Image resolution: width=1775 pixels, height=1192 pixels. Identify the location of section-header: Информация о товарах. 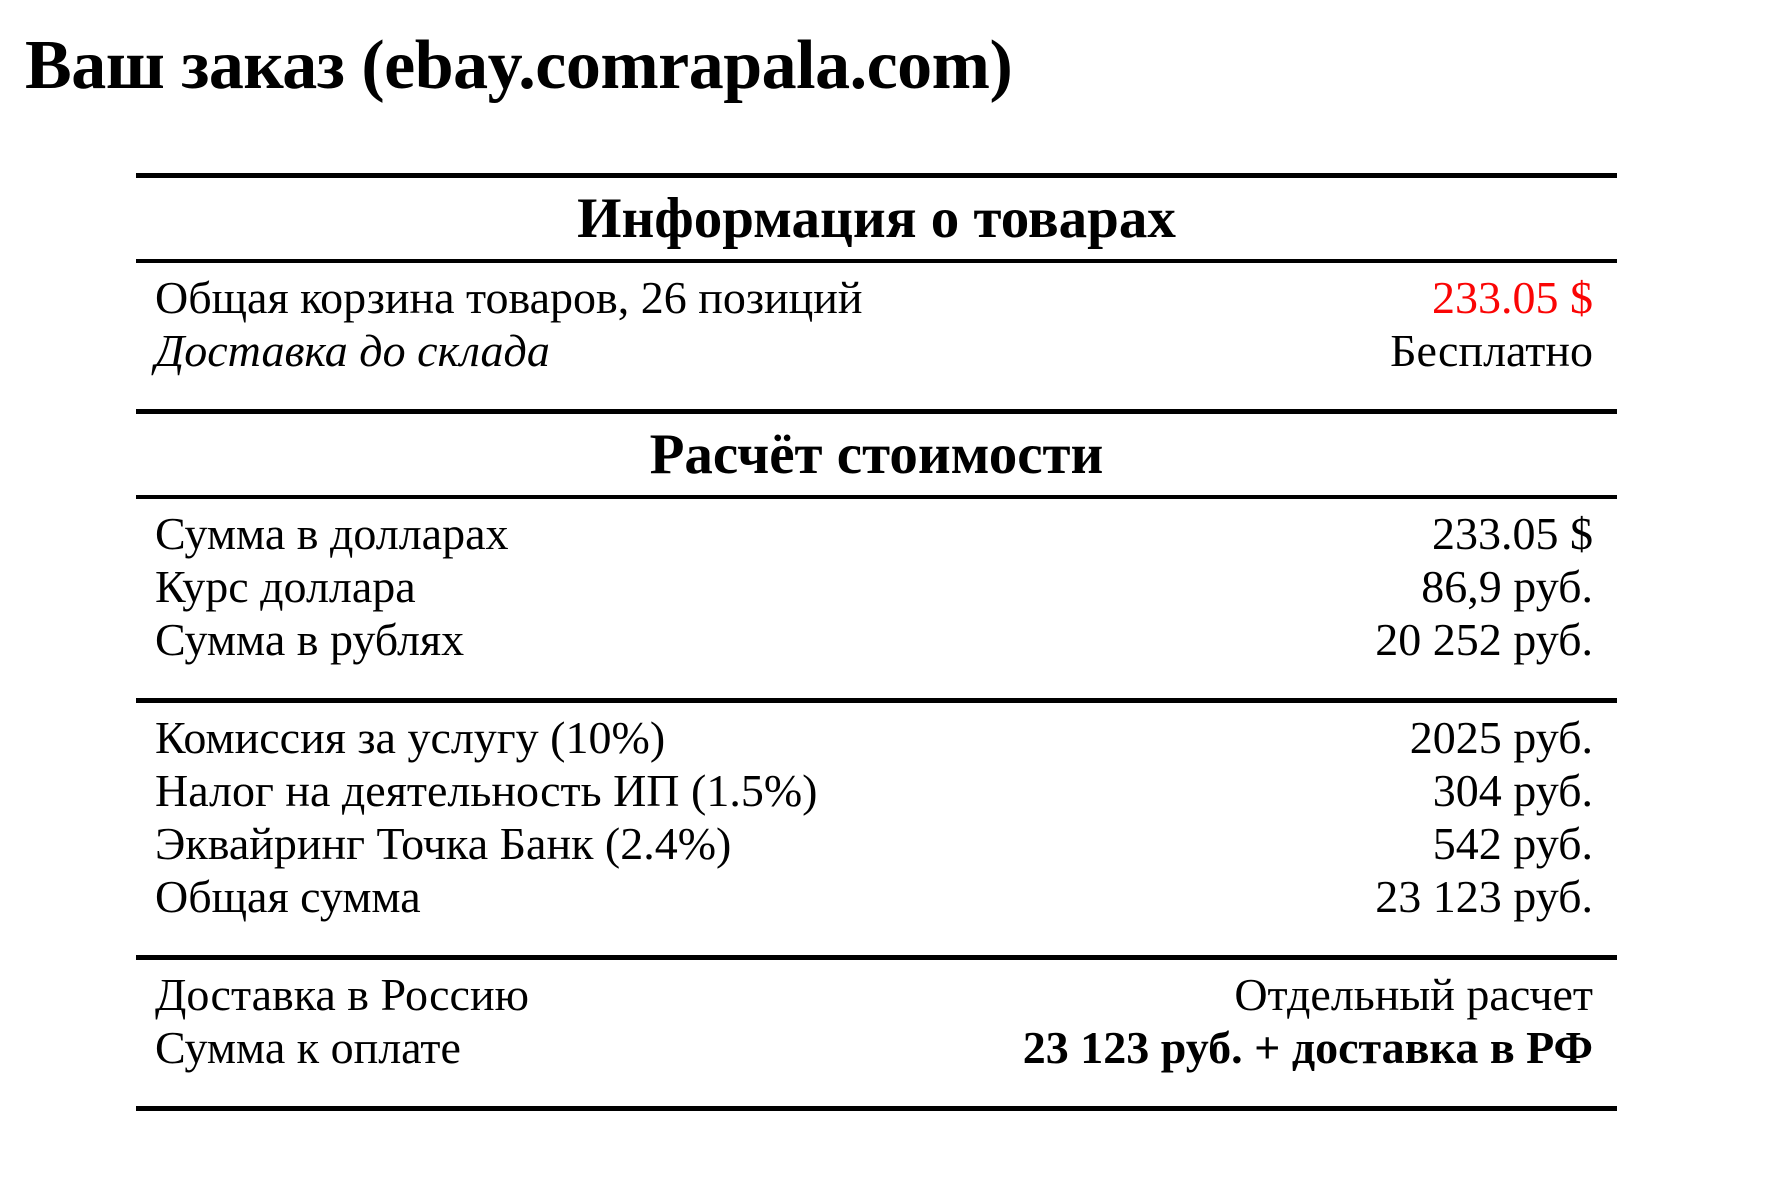
(876, 218).